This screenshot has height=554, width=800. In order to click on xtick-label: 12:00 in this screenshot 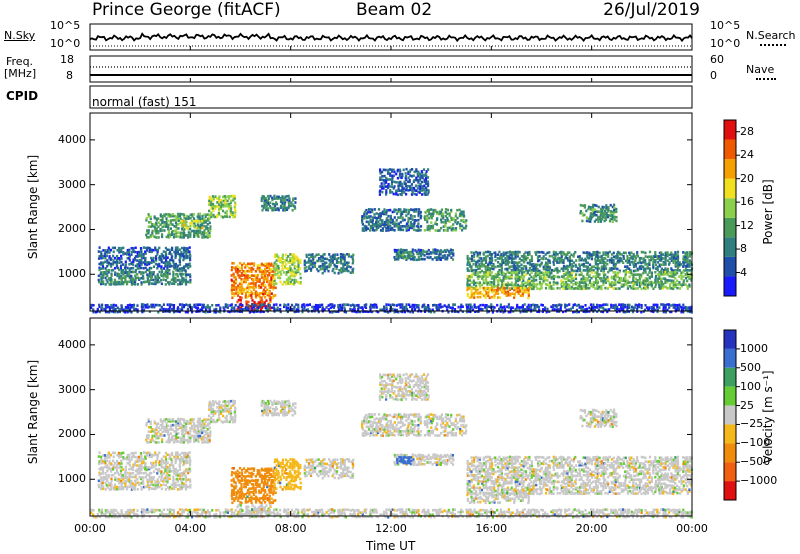, I will do `click(391, 528)`.